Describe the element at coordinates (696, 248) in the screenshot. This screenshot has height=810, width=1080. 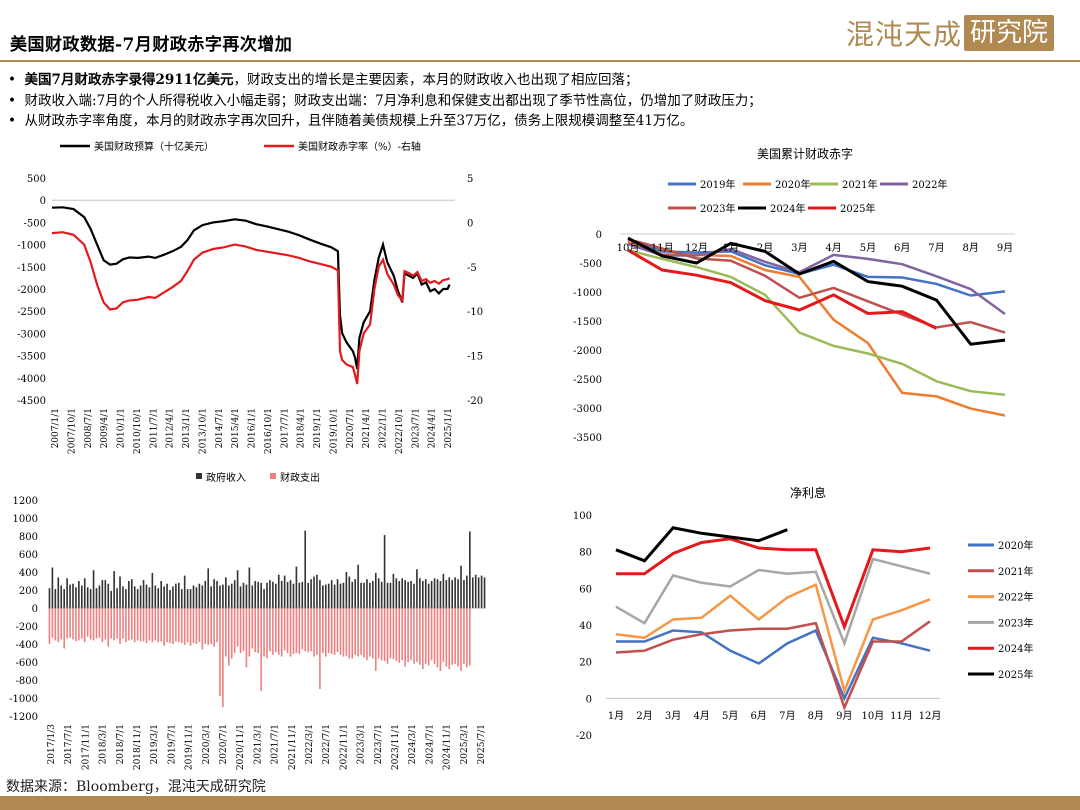
I see `x-axis-tick: 12月` at that location.